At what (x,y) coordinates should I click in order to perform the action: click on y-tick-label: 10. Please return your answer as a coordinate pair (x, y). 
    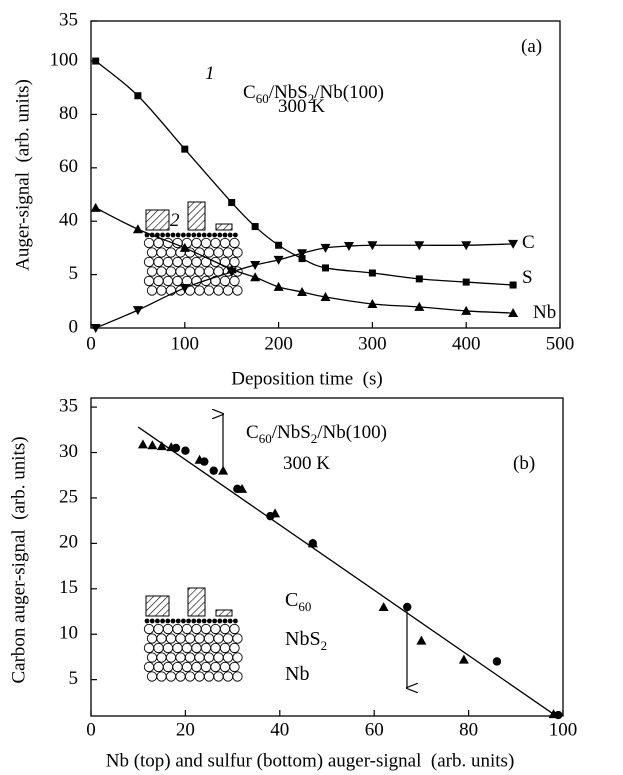
    Looking at the image, I should click on (68, 633).